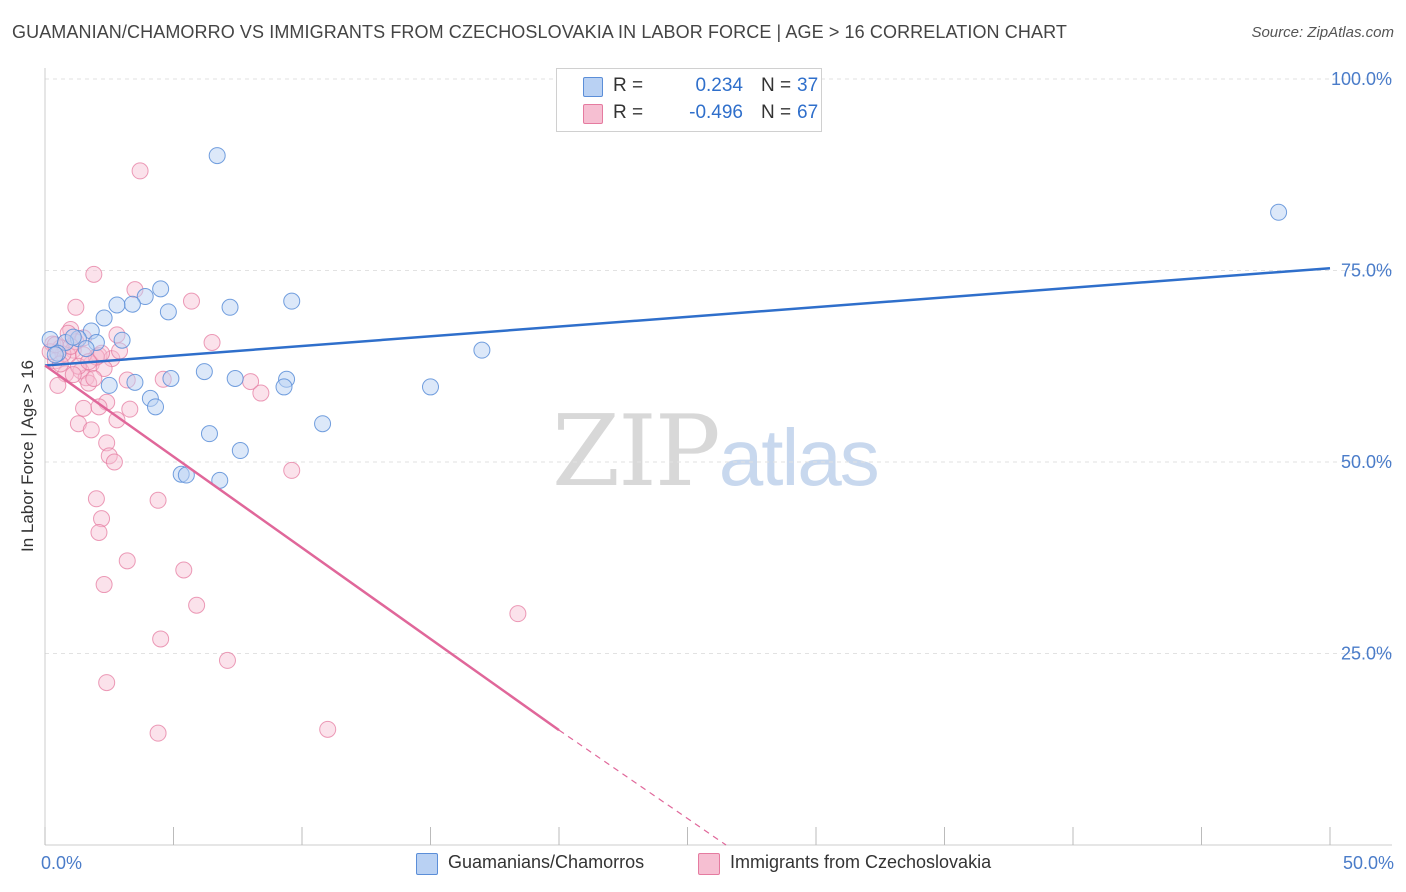 The image size is (1406, 892). I want to click on x-tick-label: 0.0%, so click(61, 863).